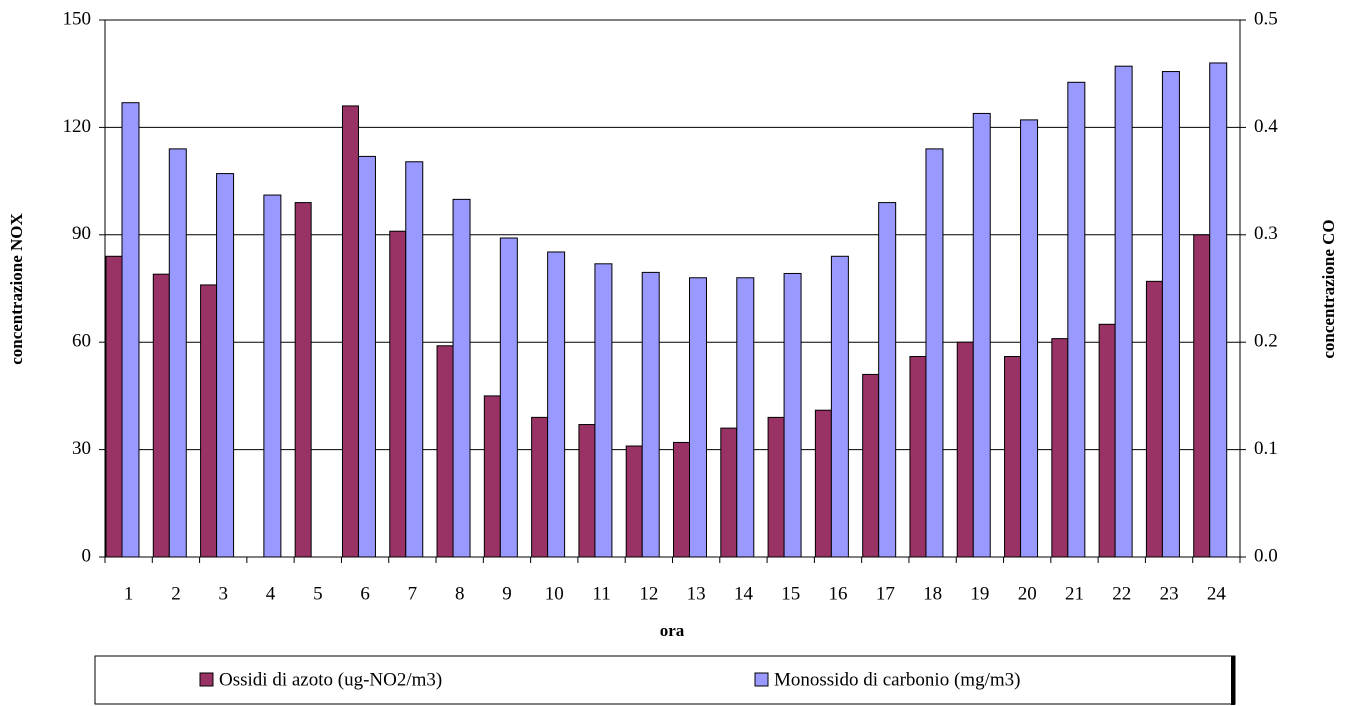 The height and width of the screenshot is (706, 1346). What do you see at coordinates (696, 593) in the screenshot?
I see `x-tick-label: 13` at bounding box center [696, 593].